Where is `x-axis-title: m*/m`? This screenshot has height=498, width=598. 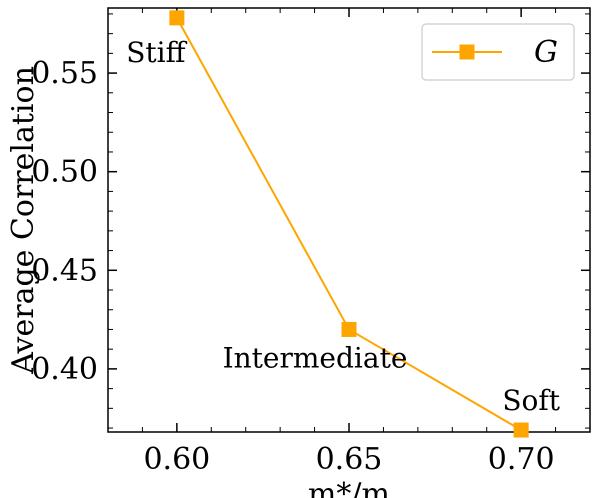
x-axis-title: m*/m is located at coordinates (349, 487).